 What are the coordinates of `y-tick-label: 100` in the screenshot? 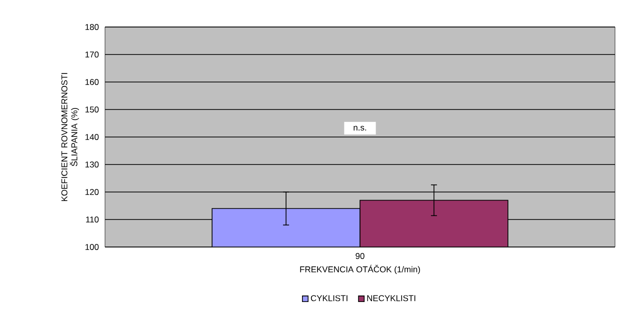 It's located at (92, 247).